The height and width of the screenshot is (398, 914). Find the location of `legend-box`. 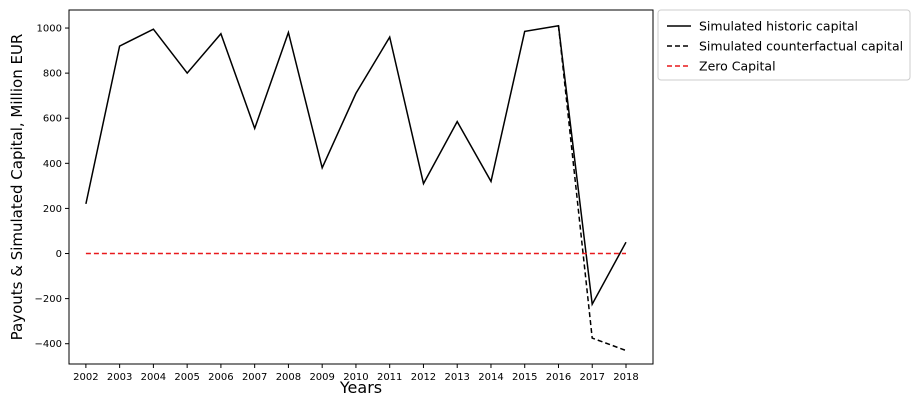

legend-box is located at coordinates (784, 45).